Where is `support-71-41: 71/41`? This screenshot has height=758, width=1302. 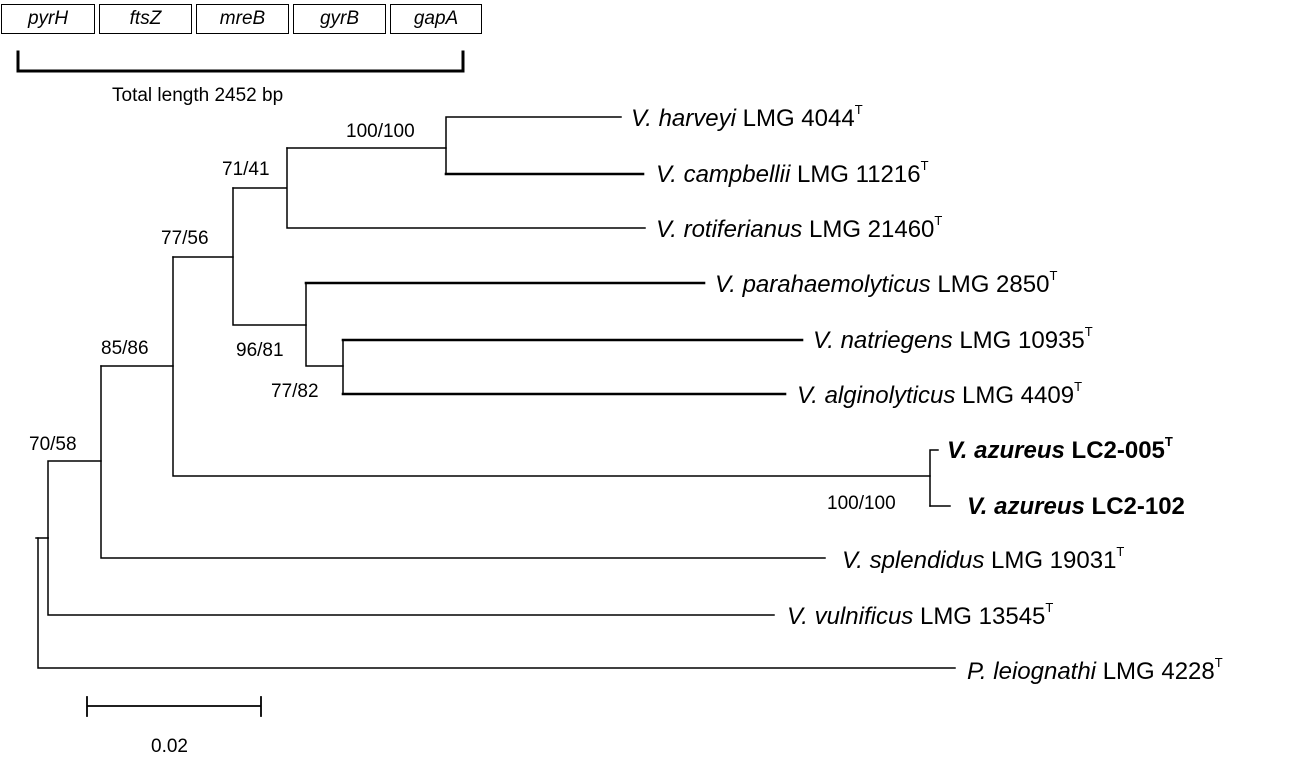 support-71-41: 71/41 is located at coordinates (246, 169).